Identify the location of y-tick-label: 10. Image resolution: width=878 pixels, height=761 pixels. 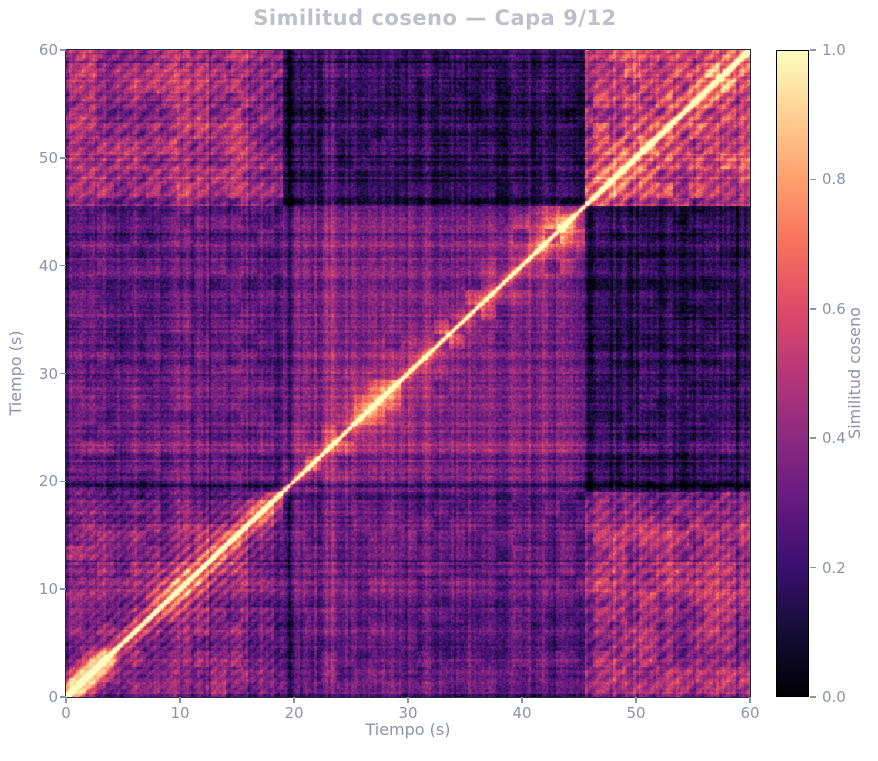
(48, 589).